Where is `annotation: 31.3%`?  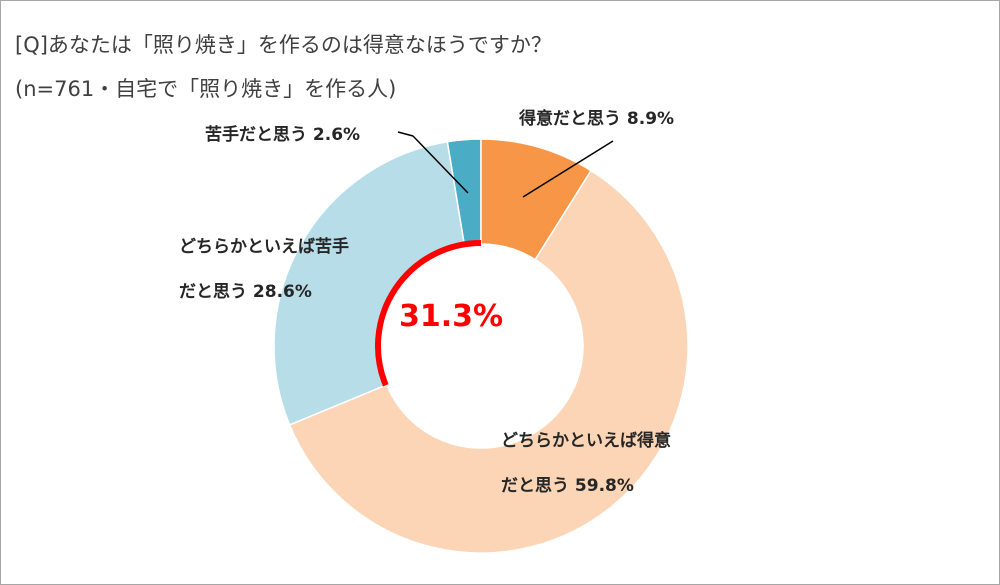
annotation: 31.3% is located at coordinates (451, 316).